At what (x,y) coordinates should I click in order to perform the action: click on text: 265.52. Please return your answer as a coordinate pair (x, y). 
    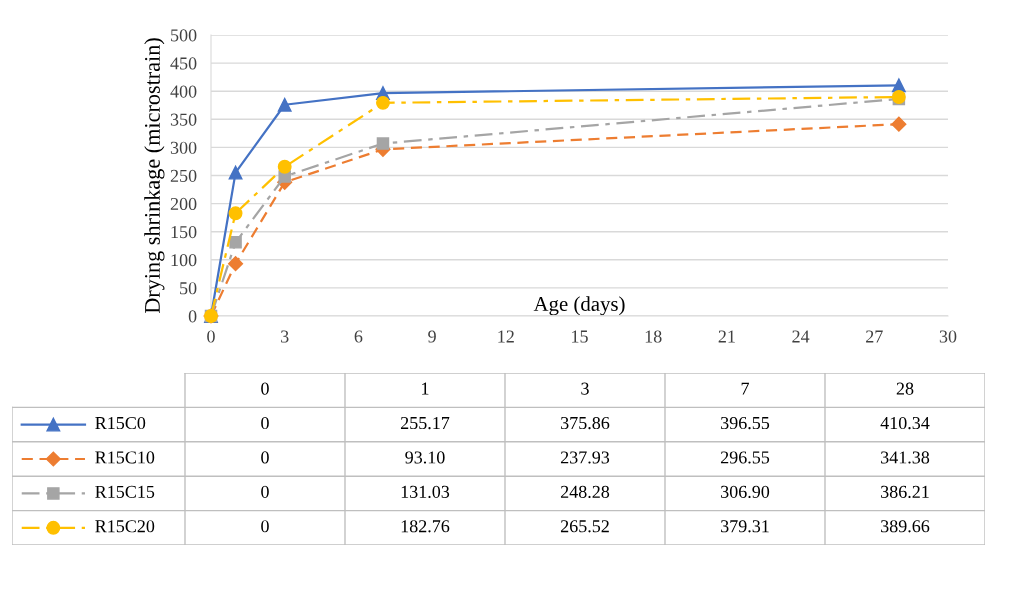
    Looking at the image, I should click on (584, 526).